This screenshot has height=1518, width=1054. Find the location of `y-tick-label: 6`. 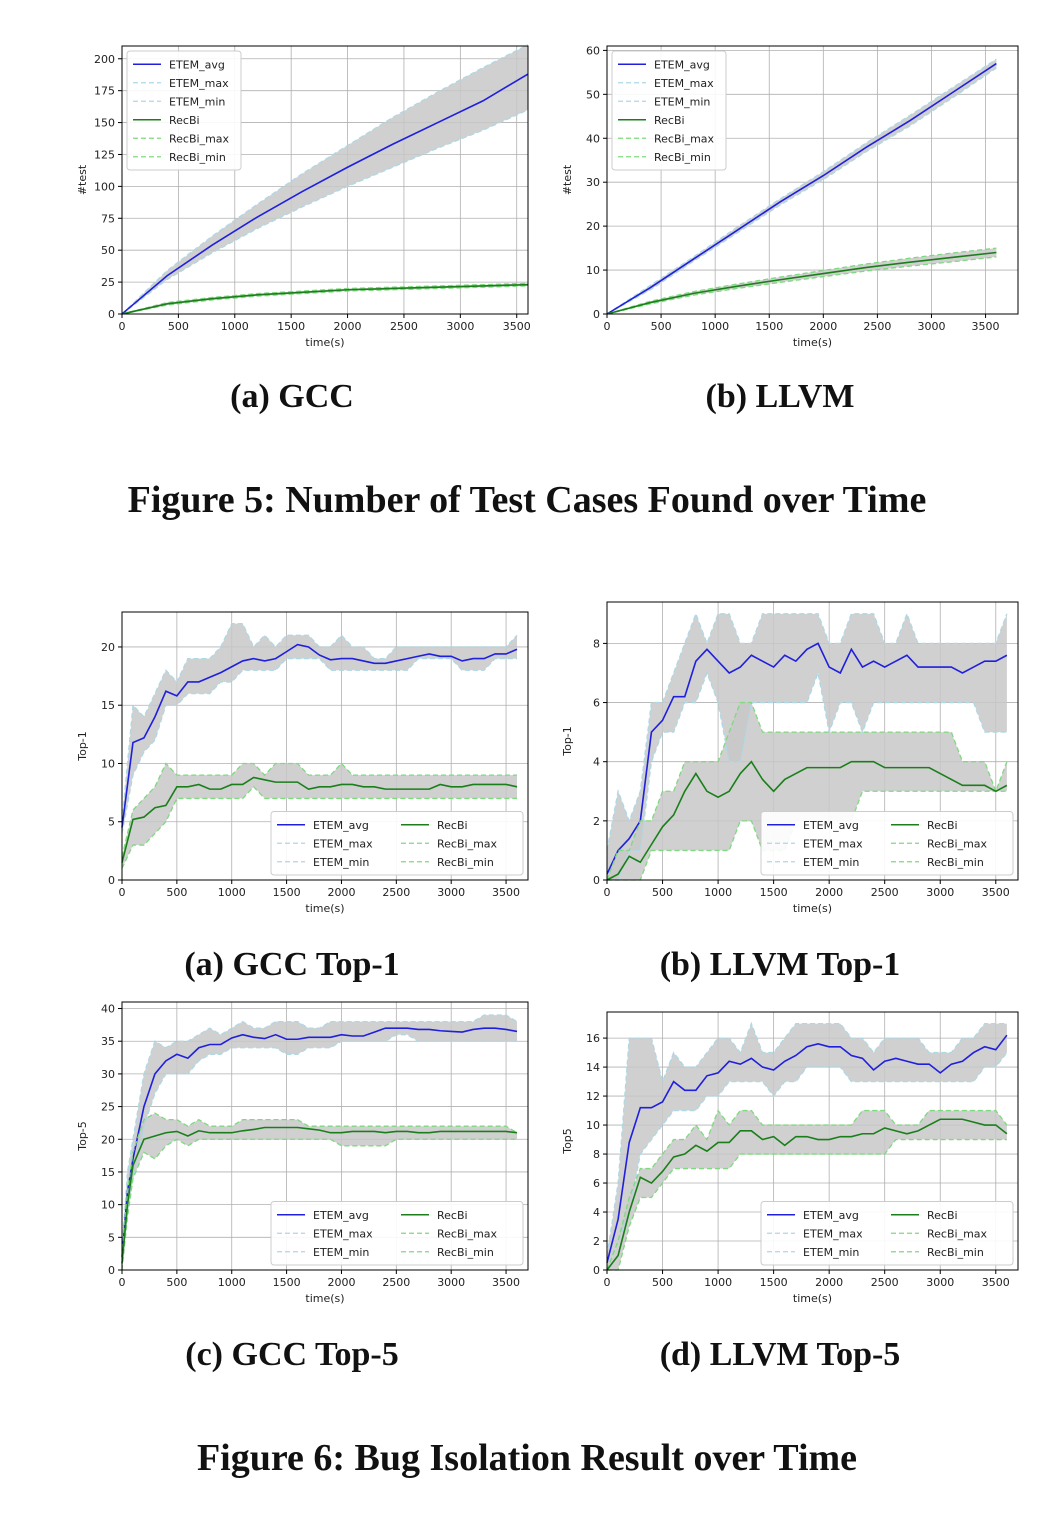

y-tick-label: 6 is located at coordinates (596, 703).